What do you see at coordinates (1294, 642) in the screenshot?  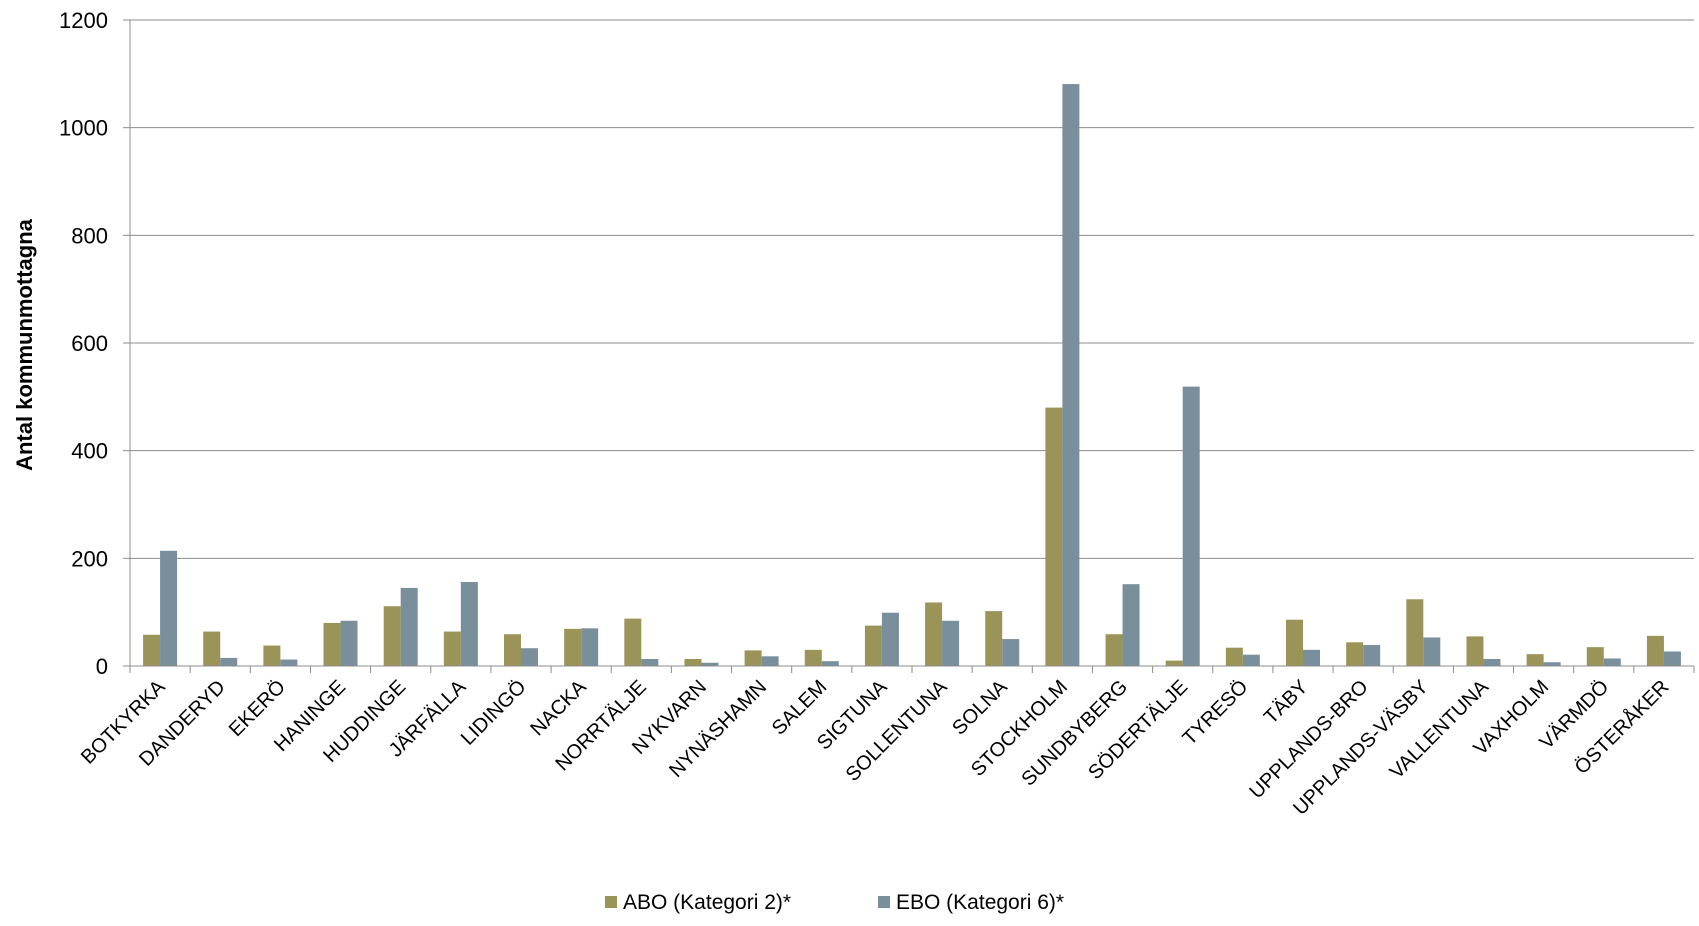 I see `bar-abo-täby` at bounding box center [1294, 642].